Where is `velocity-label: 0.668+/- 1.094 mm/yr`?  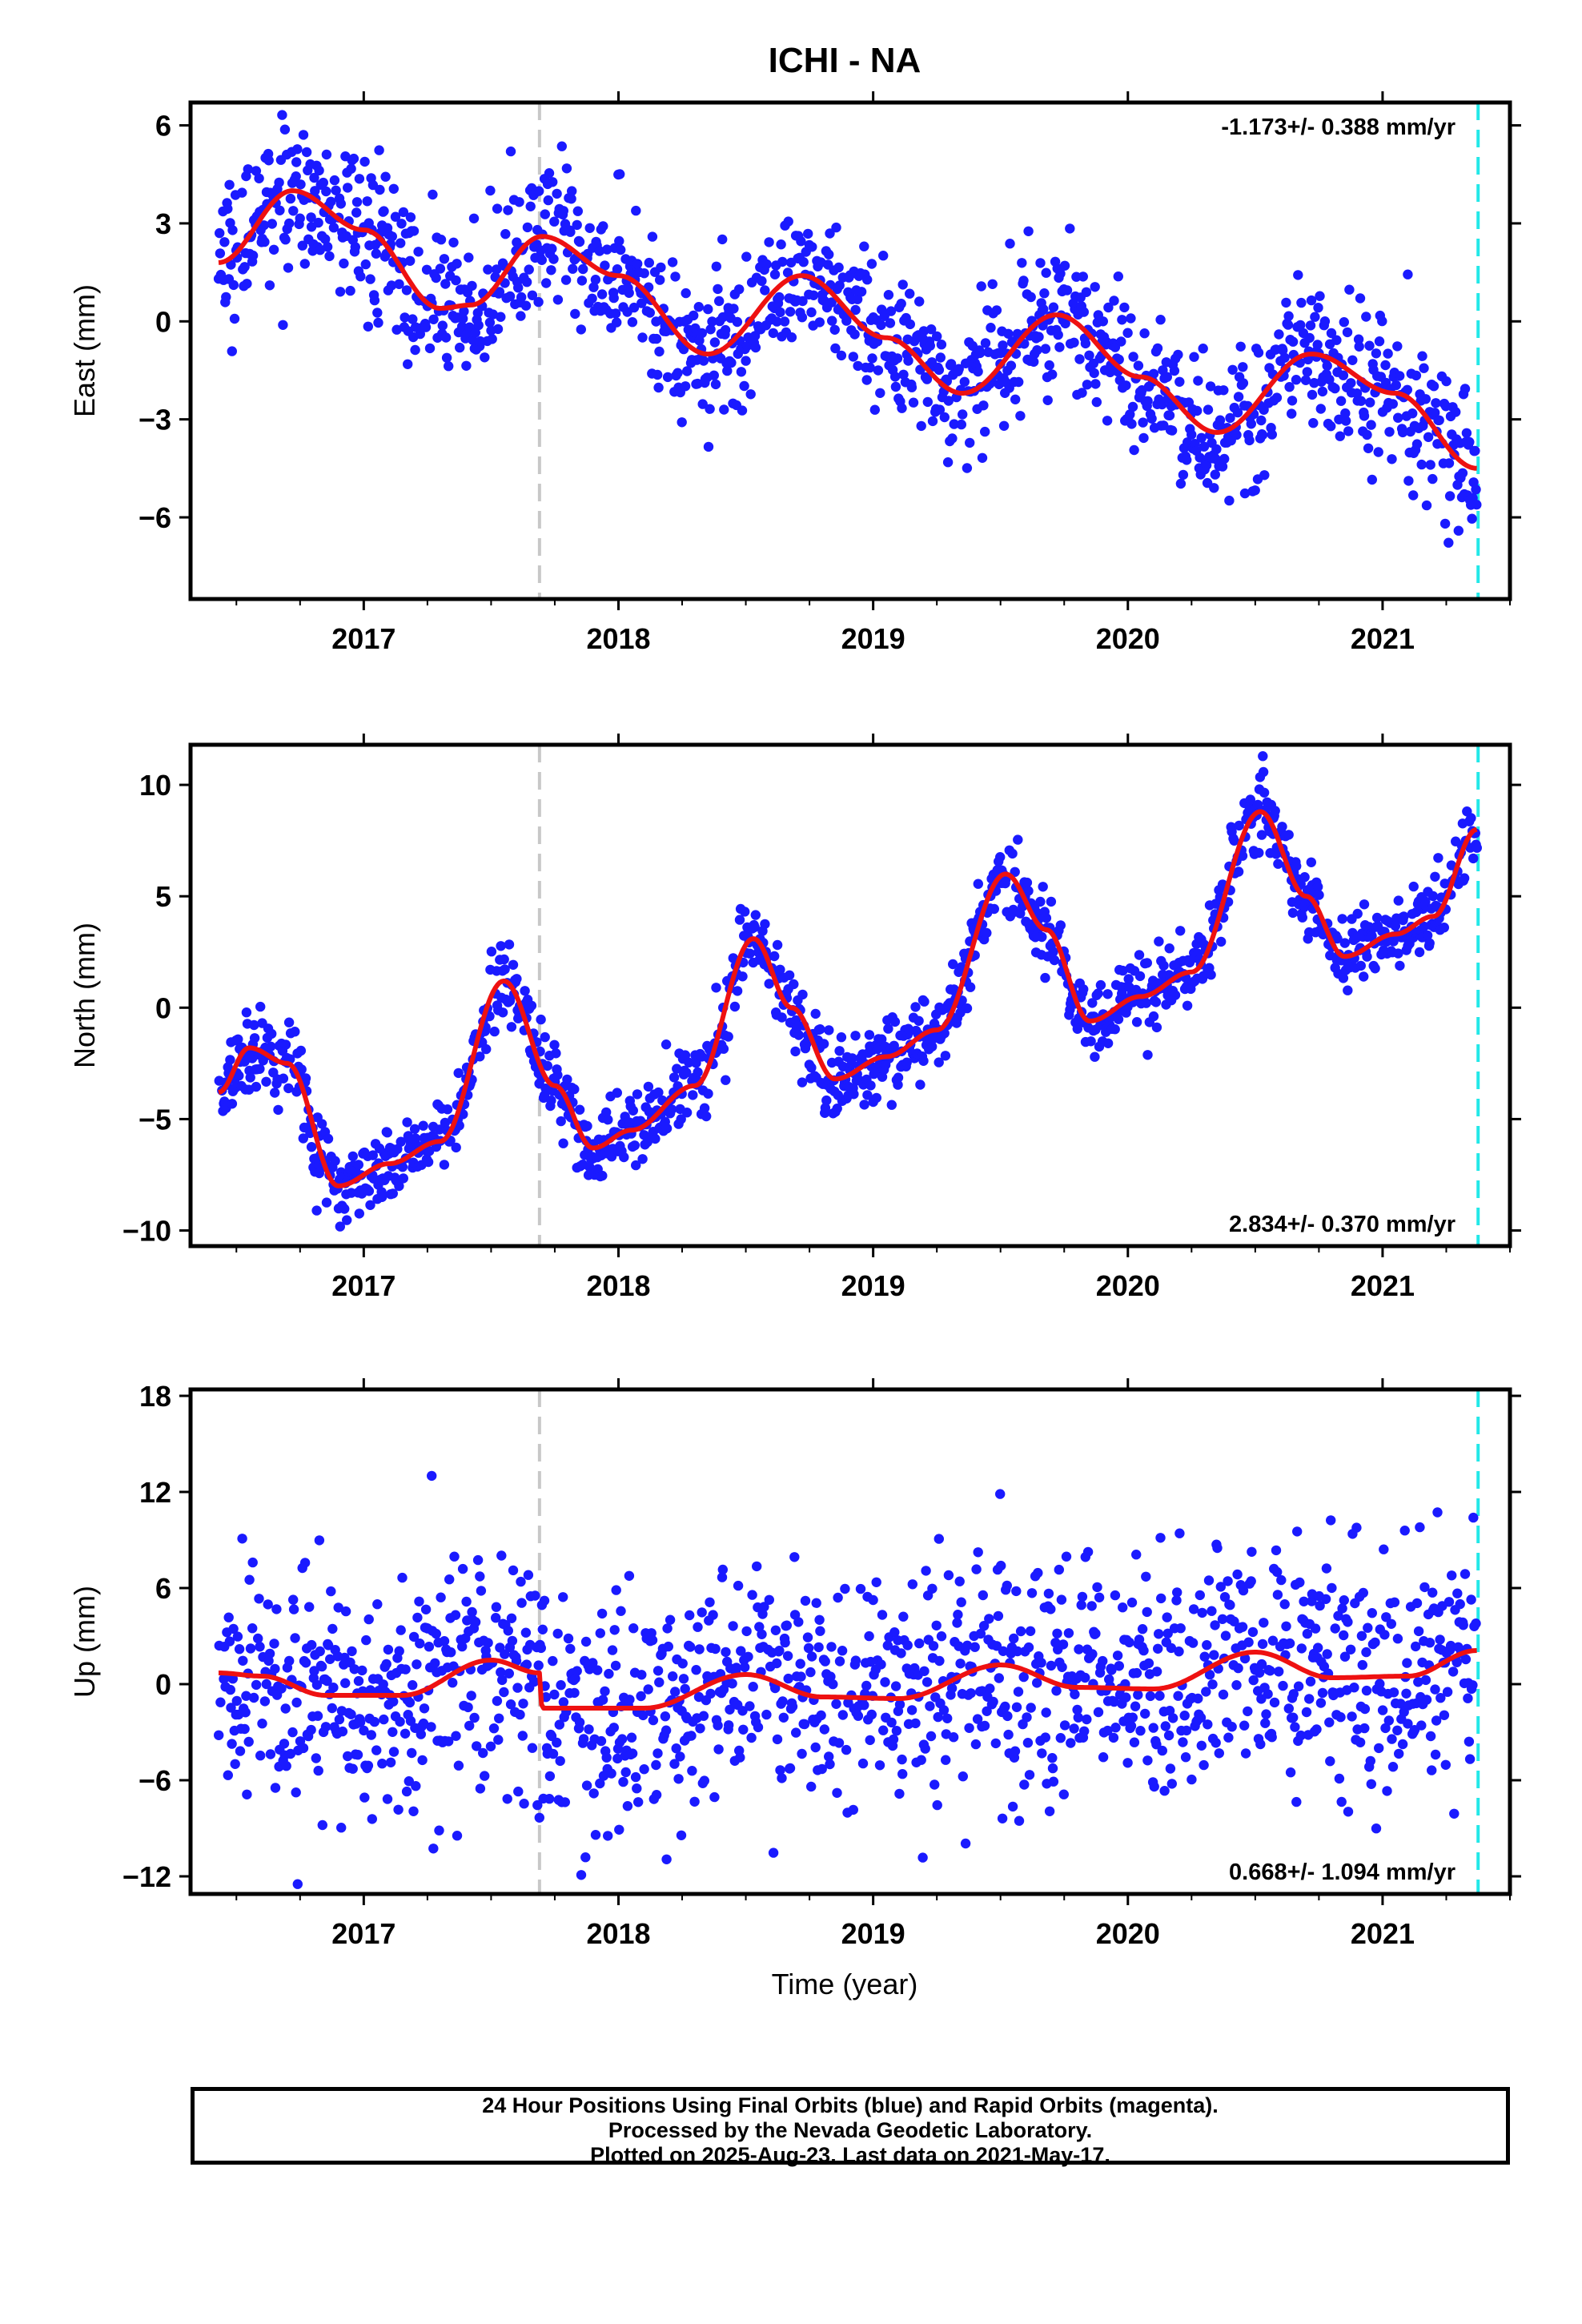
velocity-label: 0.668+/- 1.094 mm/yr is located at coordinates (1342, 1873).